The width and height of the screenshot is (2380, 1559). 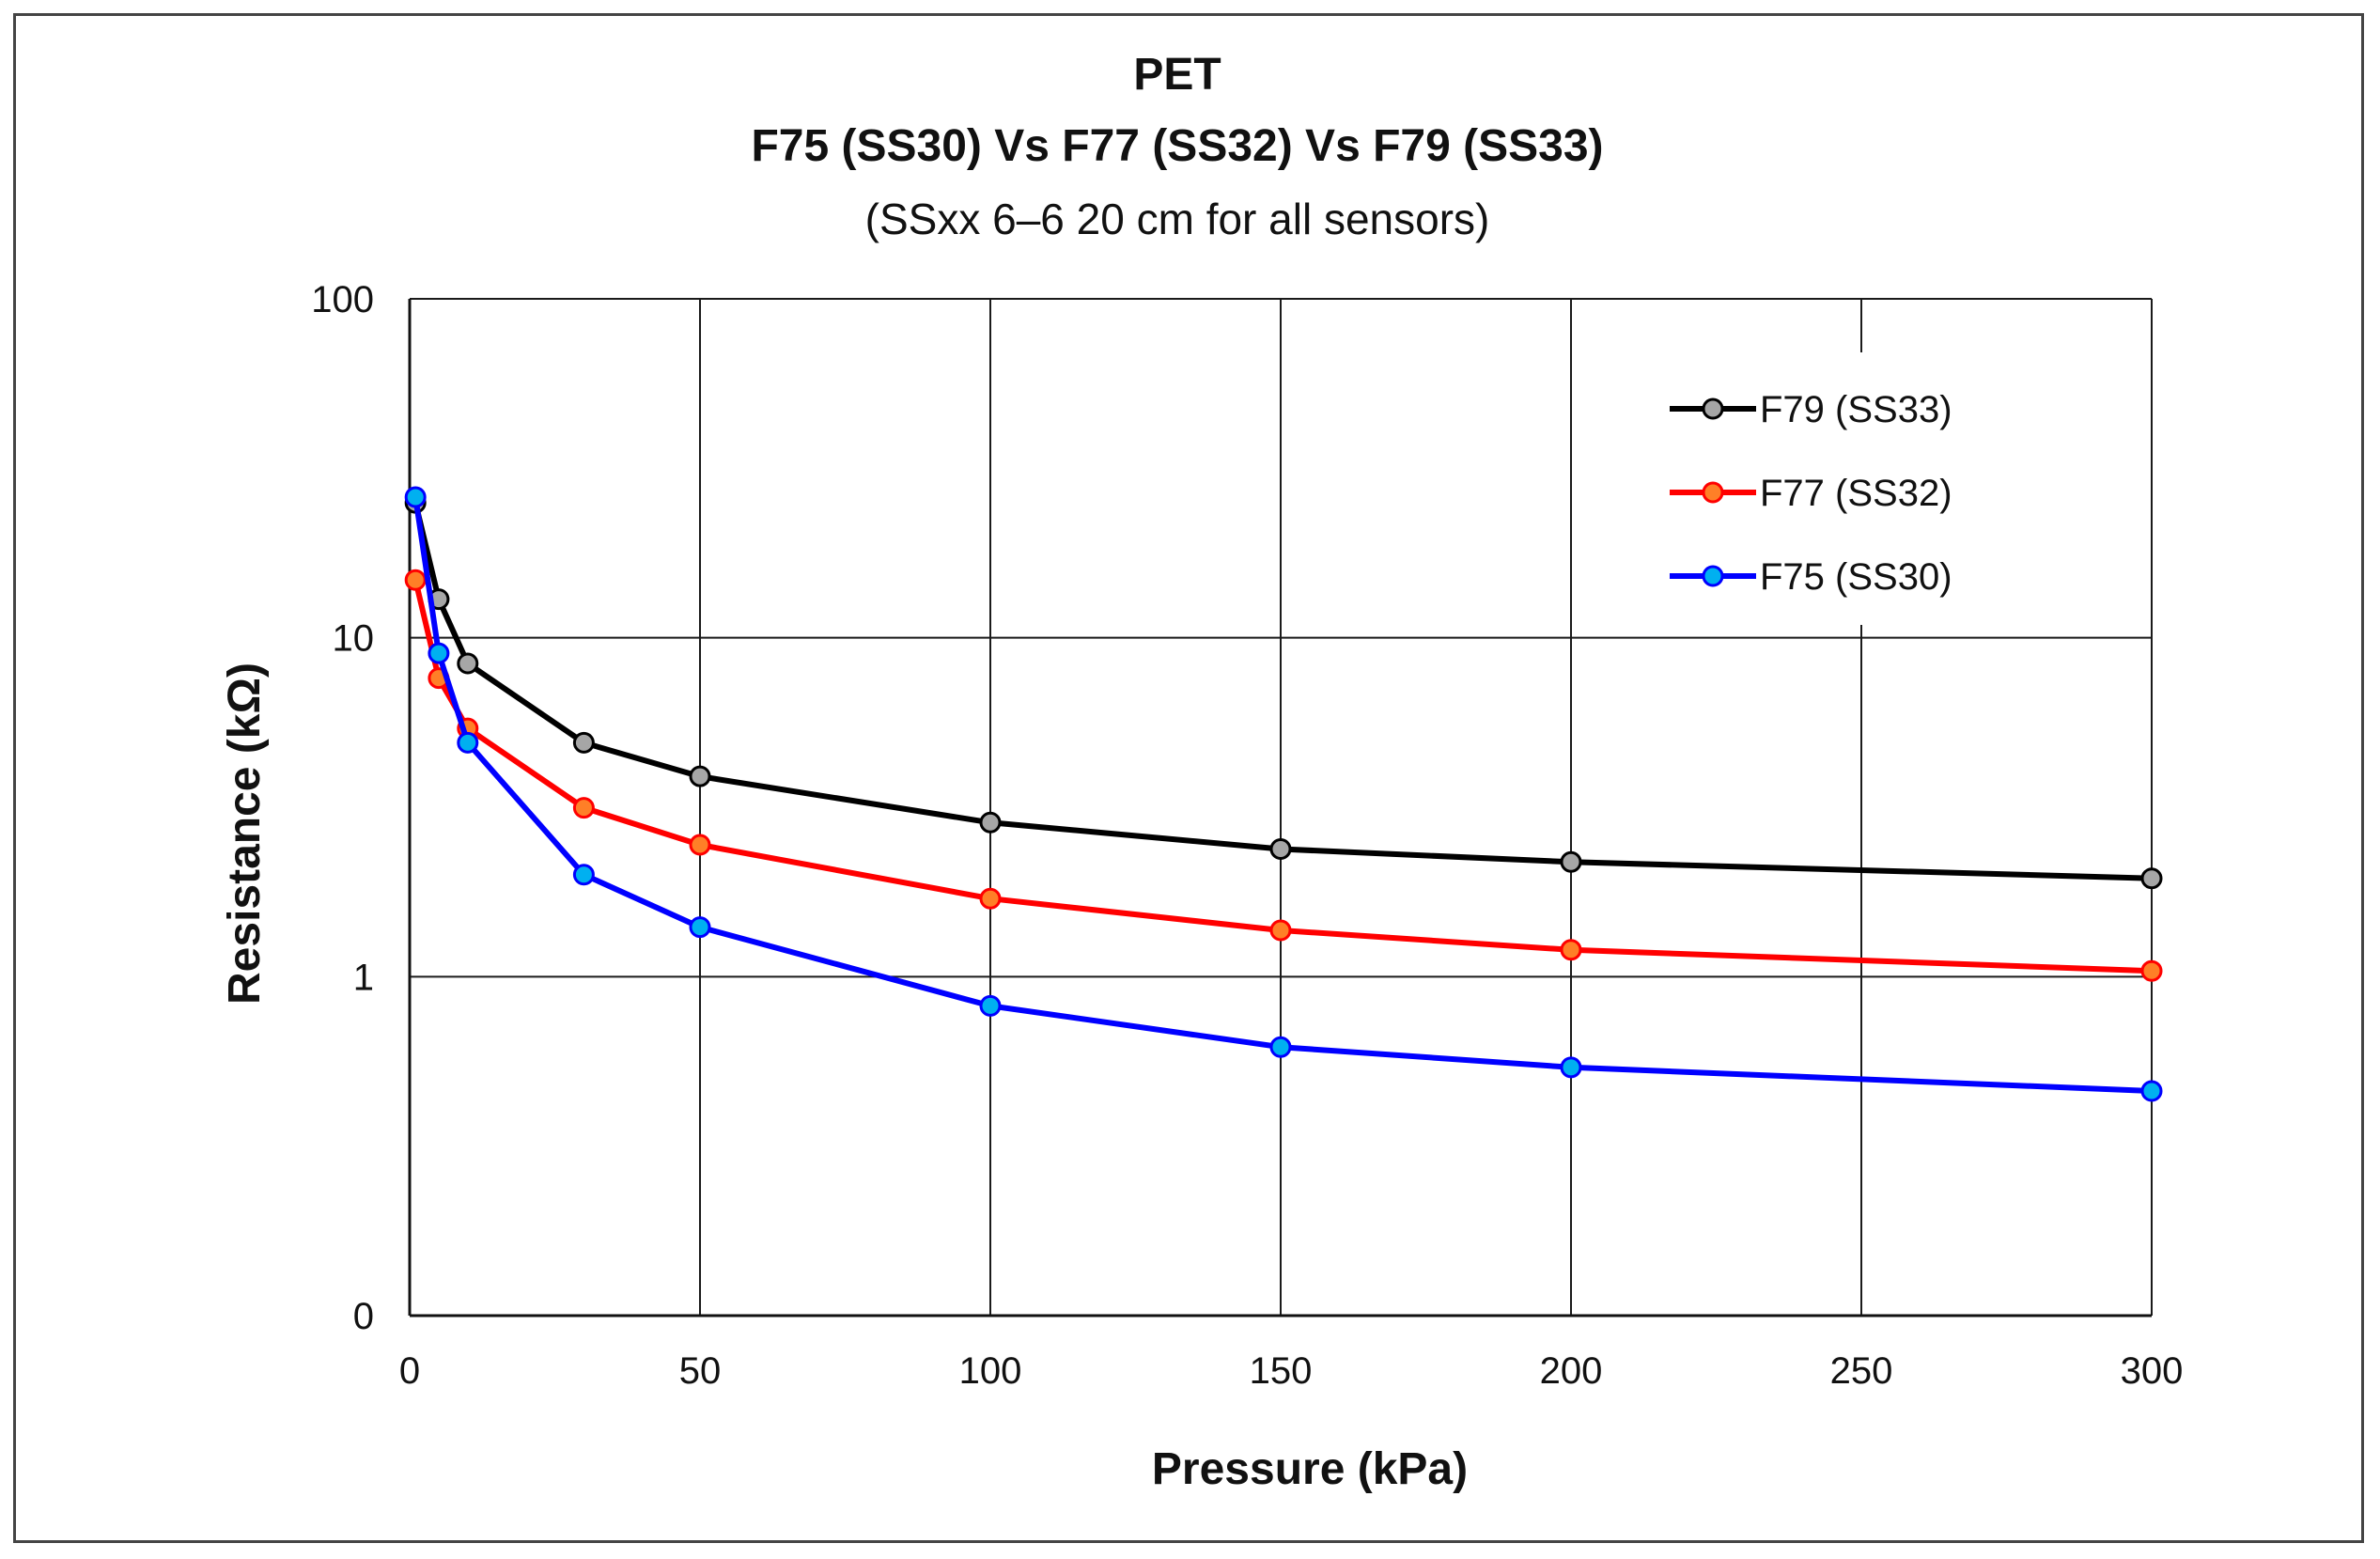 What do you see at coordinates (1856, 577) in the screenshot?
I see `legend-label: F75 (SS30)` at bounding box center [1856, 577].